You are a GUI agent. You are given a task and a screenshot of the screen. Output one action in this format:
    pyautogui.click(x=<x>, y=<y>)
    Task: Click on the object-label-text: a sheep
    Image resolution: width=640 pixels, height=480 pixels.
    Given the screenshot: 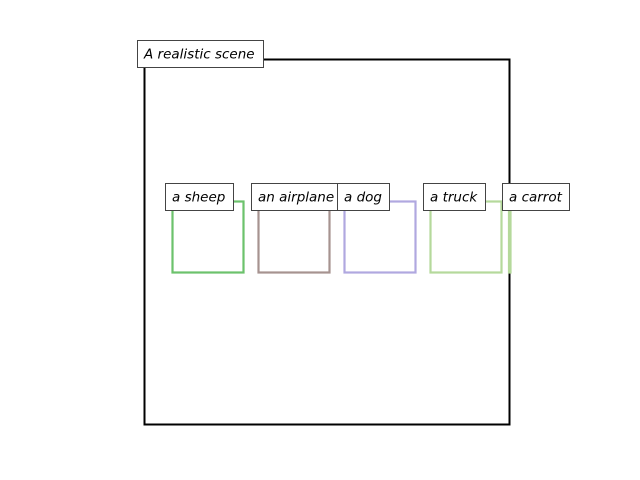 What is the action you would take?
    pyautogui.click(x=198, y=198)
    